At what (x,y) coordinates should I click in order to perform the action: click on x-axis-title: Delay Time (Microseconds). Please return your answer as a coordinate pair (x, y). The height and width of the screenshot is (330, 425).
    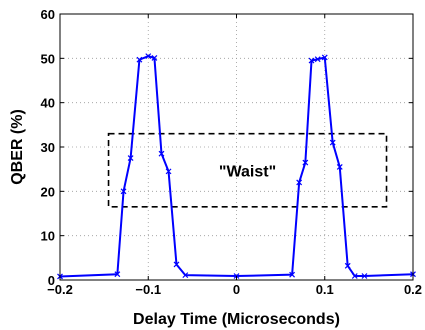
    Looking at the image, I should click on (236, 319).